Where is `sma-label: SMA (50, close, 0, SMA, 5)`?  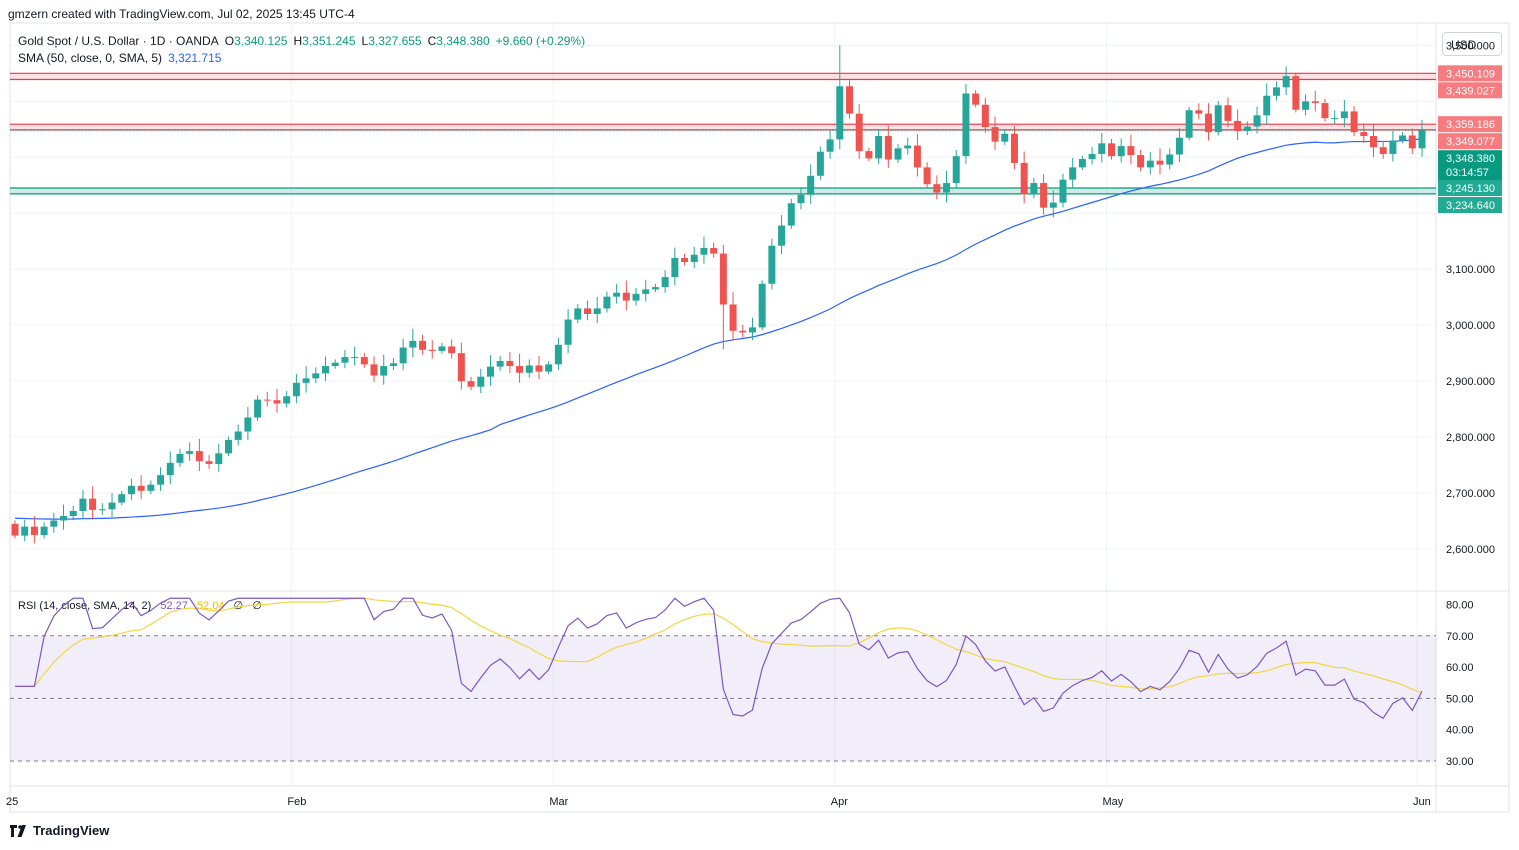
sma-label: SMA (50, close, 0, SMA, 5) is located at coordinates (90, 58).